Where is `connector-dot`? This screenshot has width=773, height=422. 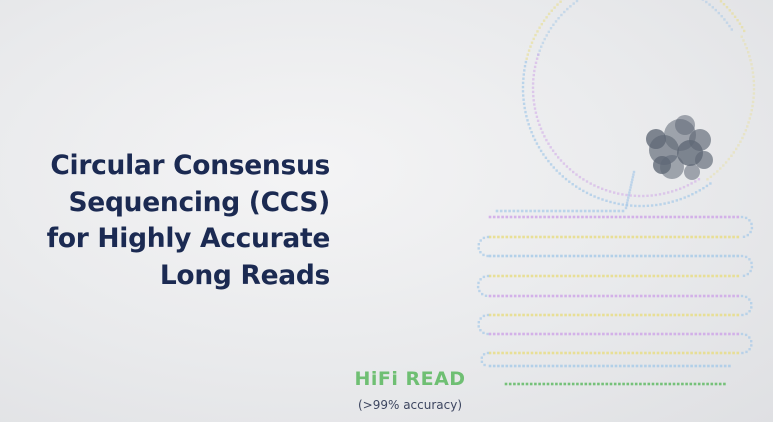
connector-dot is located at coordinates (497, 211).